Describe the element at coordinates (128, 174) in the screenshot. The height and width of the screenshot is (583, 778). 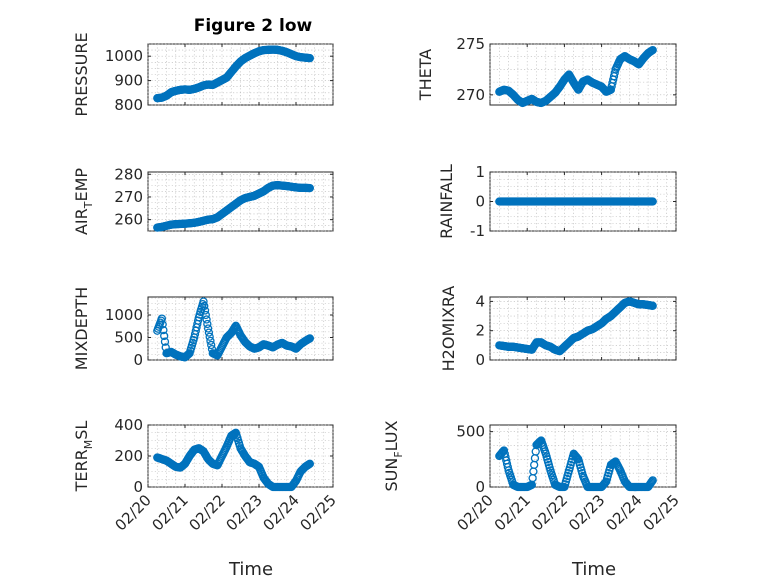
I see `y-tick-label: 280` at that location.